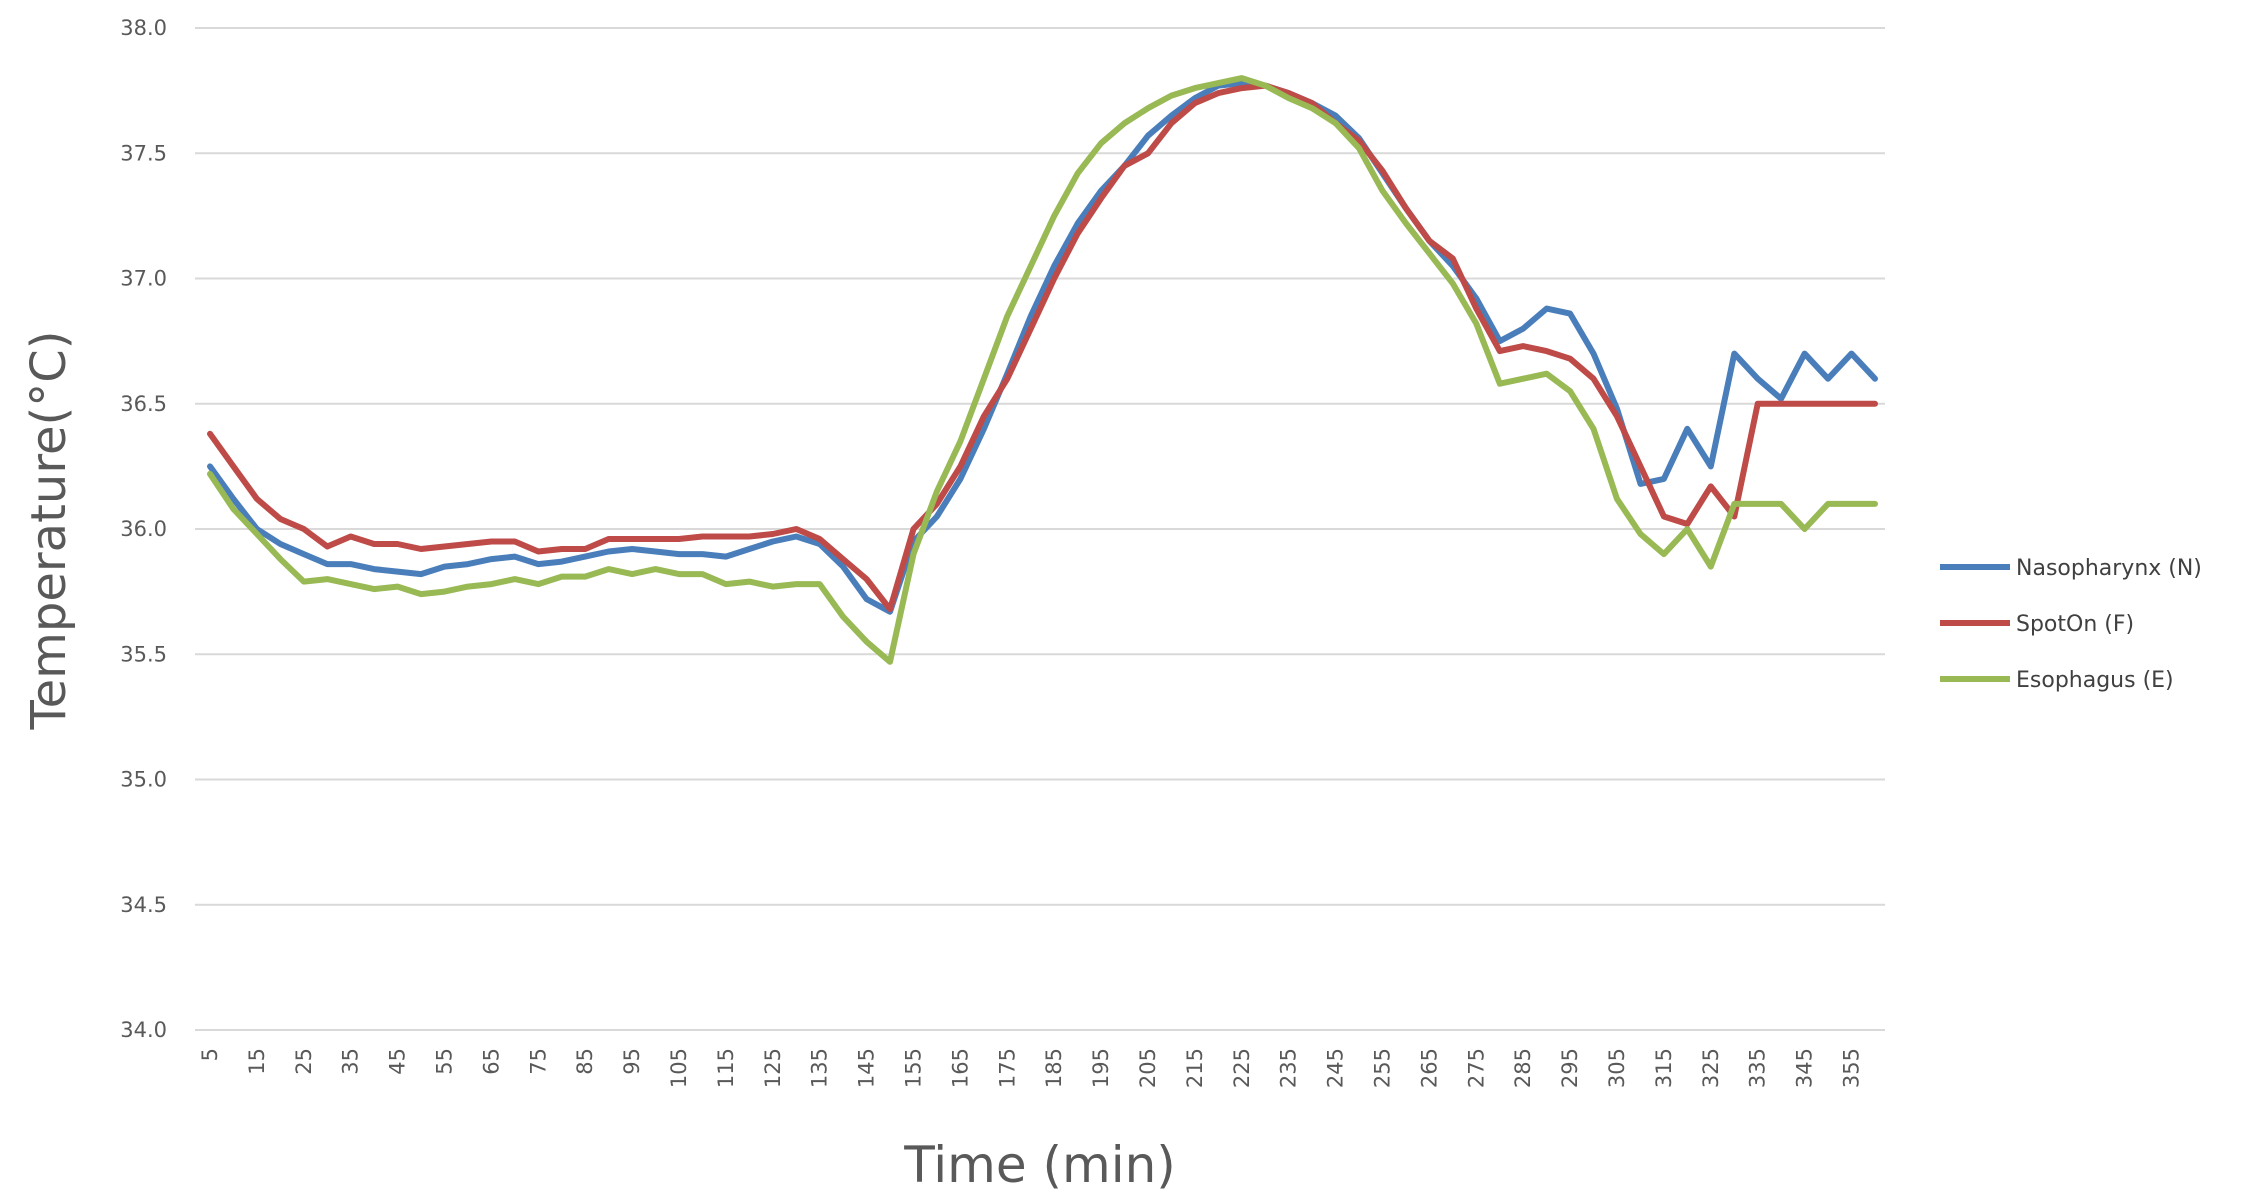 This screenshot has height=1196, width=2258. What do you see at coordinates (143, 1030) in the screenshot?
I see `y-tick-label: 34.0` at bounding box center [143, 1030].